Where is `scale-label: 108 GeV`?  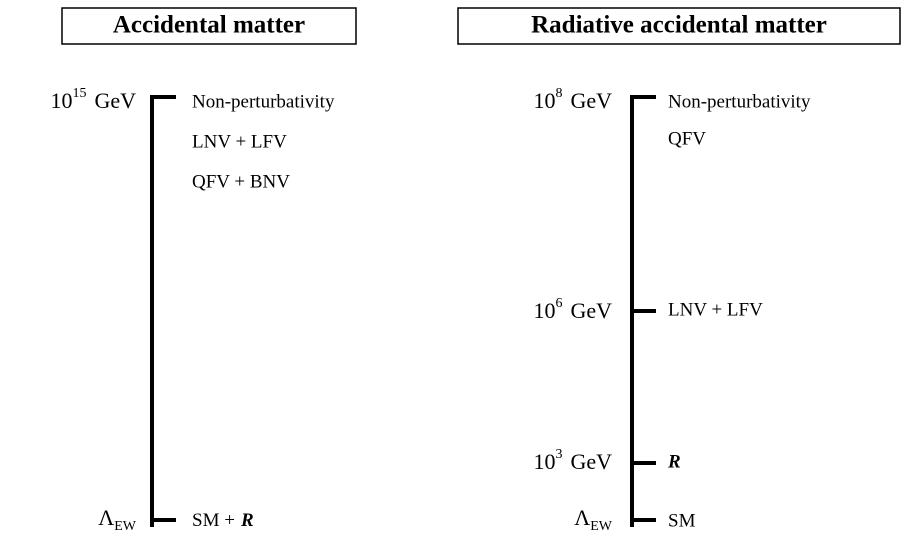 scale-label: 108 GeV is located at coordinates (572, 99).